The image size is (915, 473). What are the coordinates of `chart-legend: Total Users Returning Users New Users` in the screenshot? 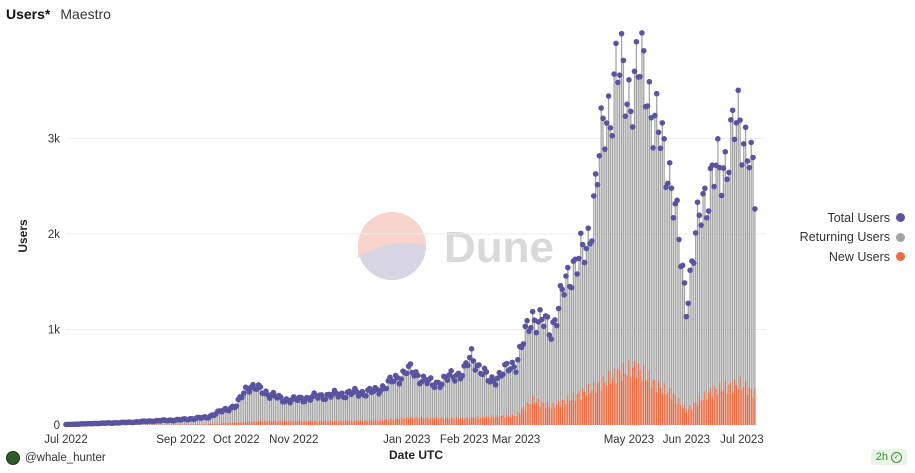 It's located at (852, 237).